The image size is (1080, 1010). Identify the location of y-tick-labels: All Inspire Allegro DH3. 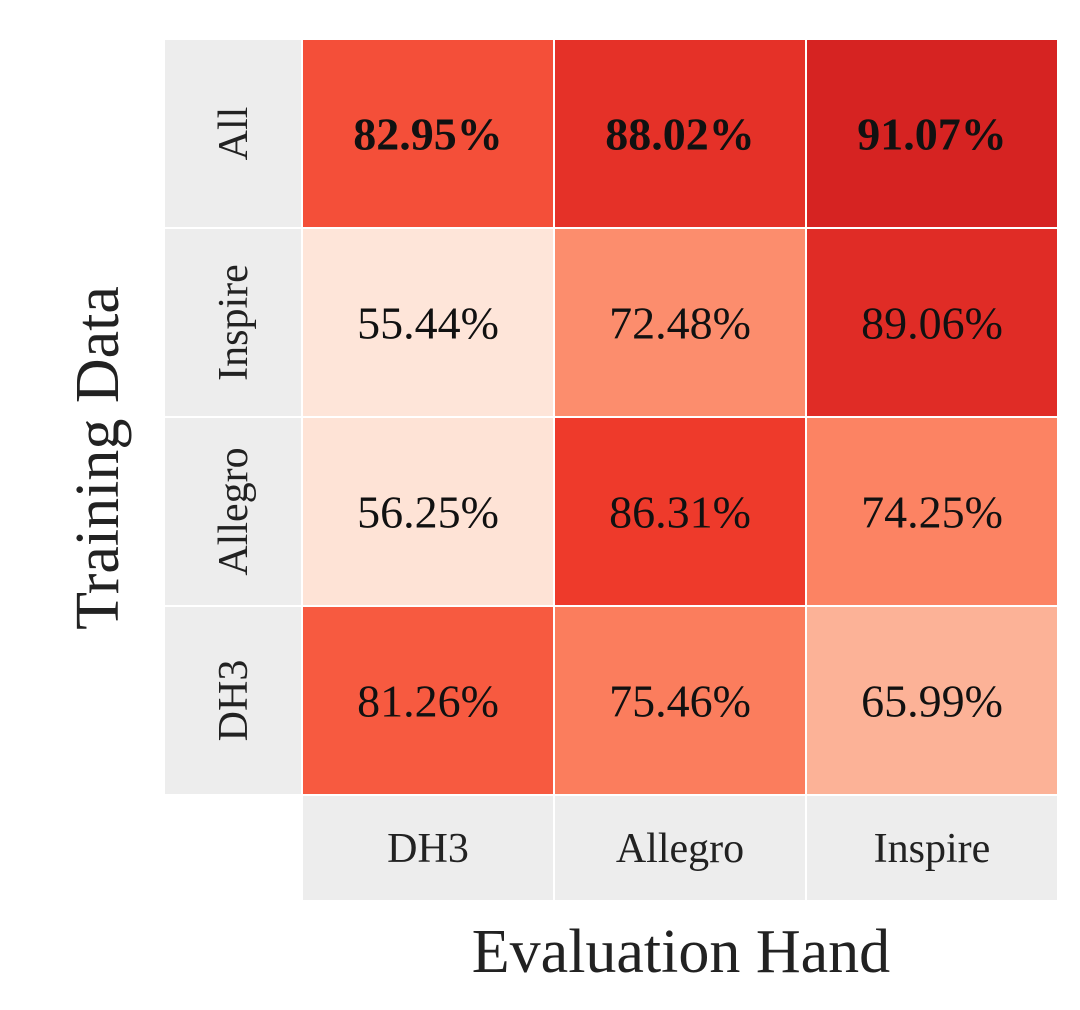
(234, 424).